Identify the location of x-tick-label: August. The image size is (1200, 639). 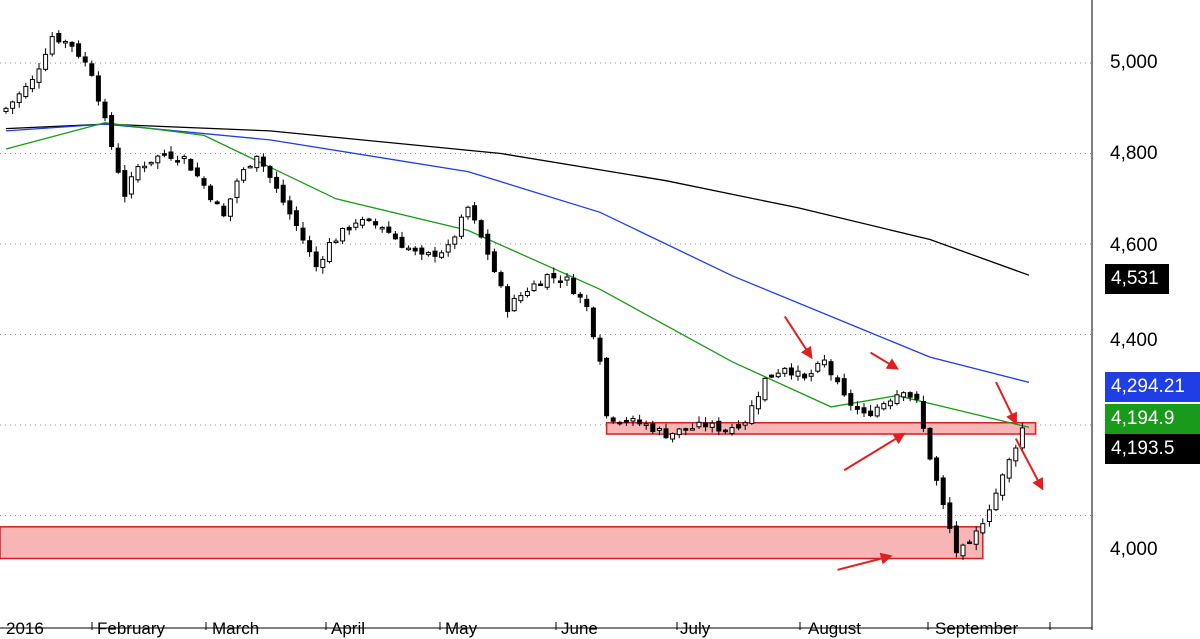
(834, 628).